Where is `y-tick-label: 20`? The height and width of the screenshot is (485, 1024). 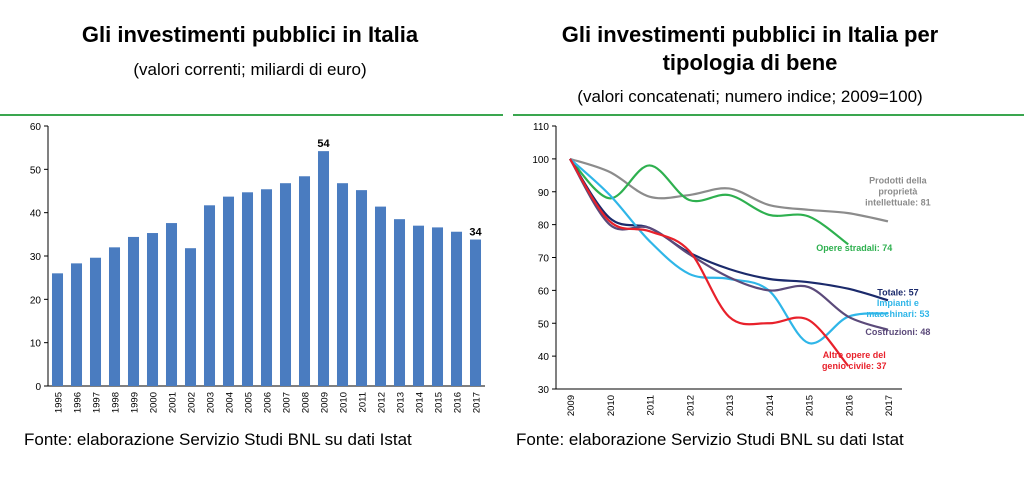 y-tick-label: 20 is located at coordinates (36, 300).